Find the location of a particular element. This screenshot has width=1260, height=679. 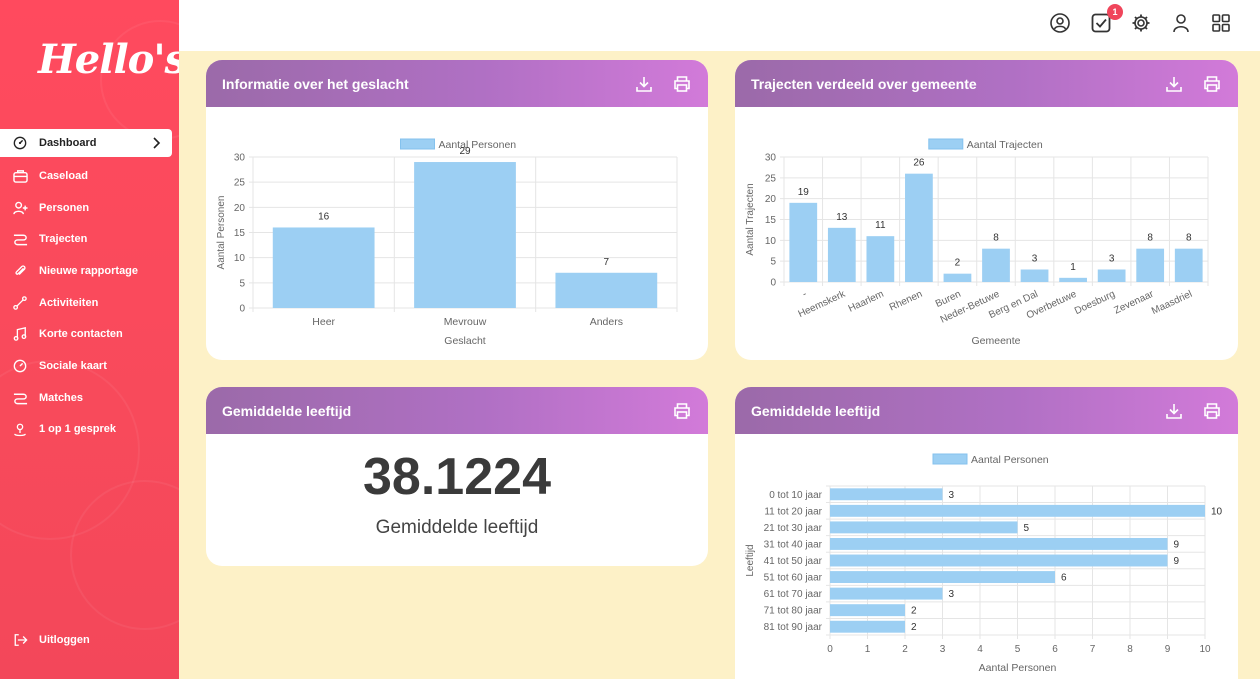

x-tick-label: - is located at coordinates (805, 294).